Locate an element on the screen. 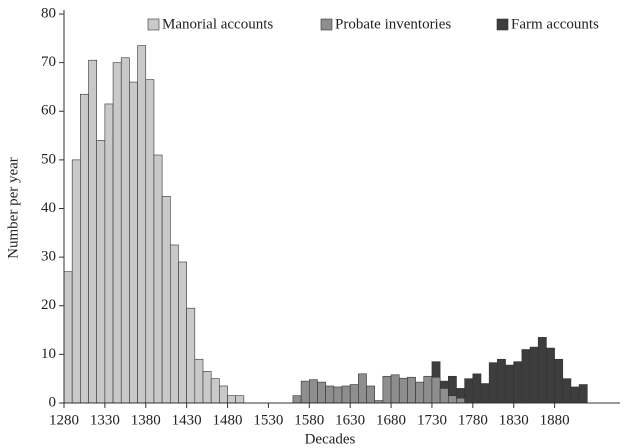 Image resolution: width=628 pixels, height=448 pixels. y-tick-label: 20 is located at coordinates (48, 305).